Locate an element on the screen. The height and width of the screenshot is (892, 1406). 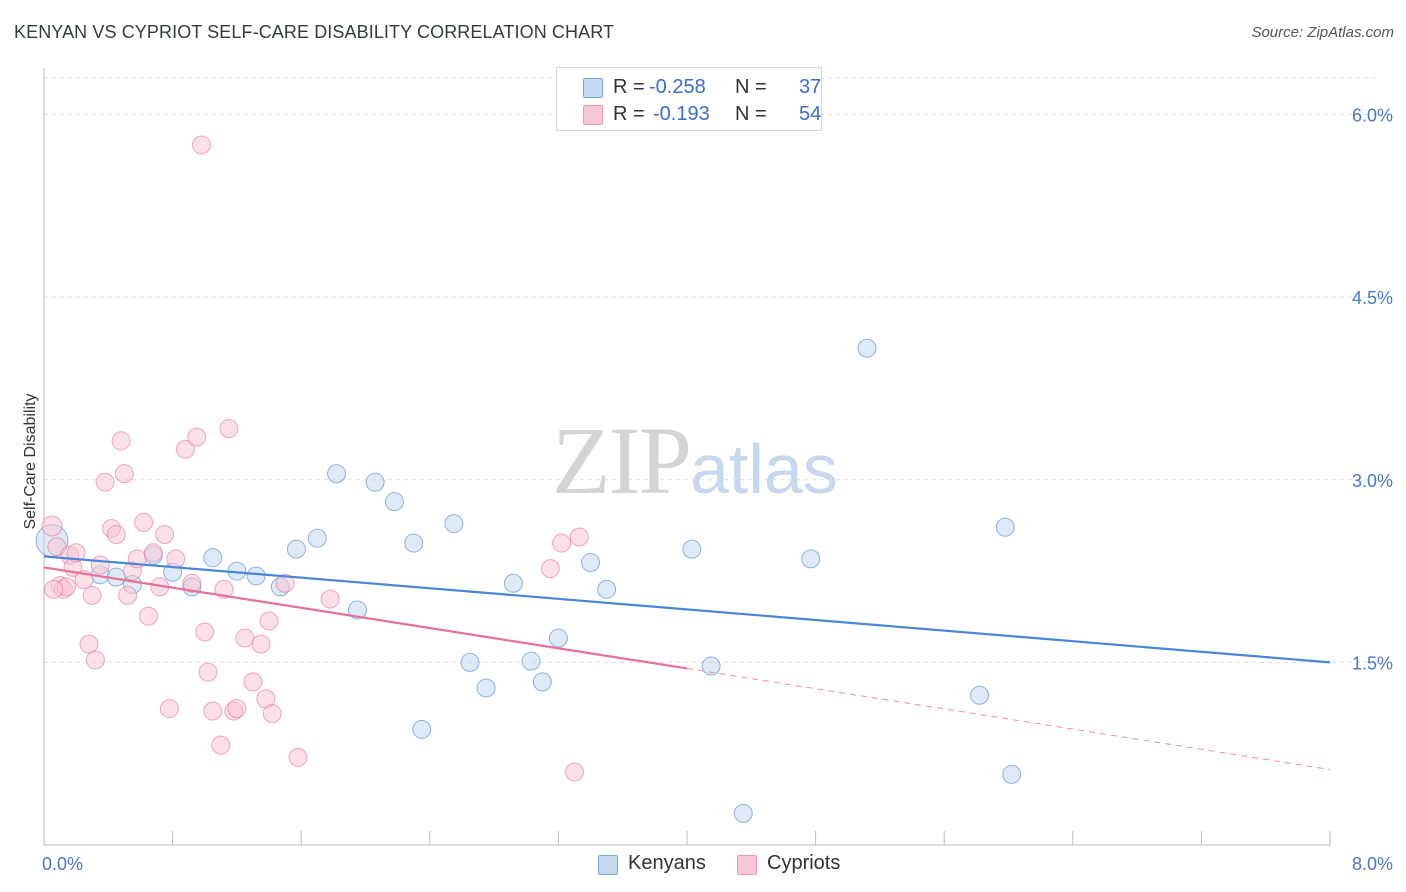
y-tick-label: 1.5% is located at coordinates (1372, 663).